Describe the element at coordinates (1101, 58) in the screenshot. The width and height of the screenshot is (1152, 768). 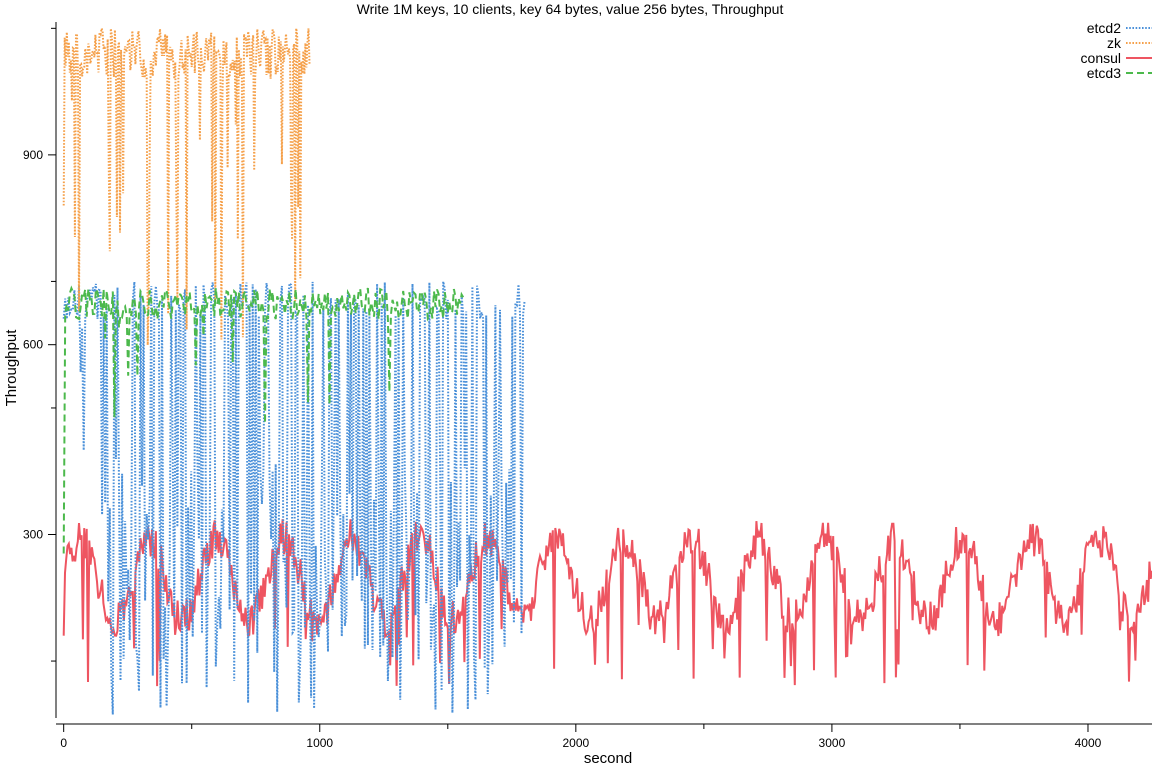
I see `legend-label-consul: consul` at that location.